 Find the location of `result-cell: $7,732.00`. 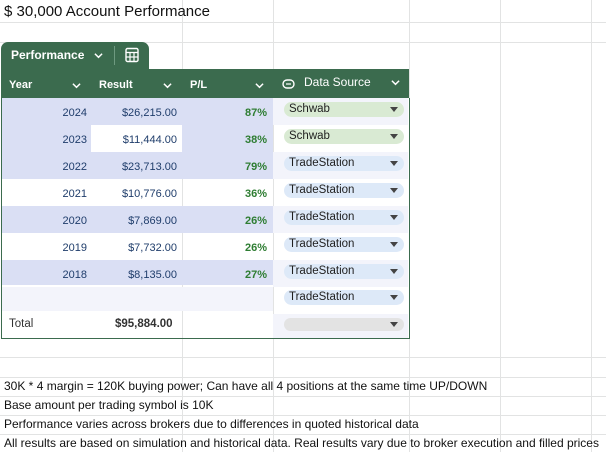

result-cell: $7,732.00 is located at coordinates (152, 248).